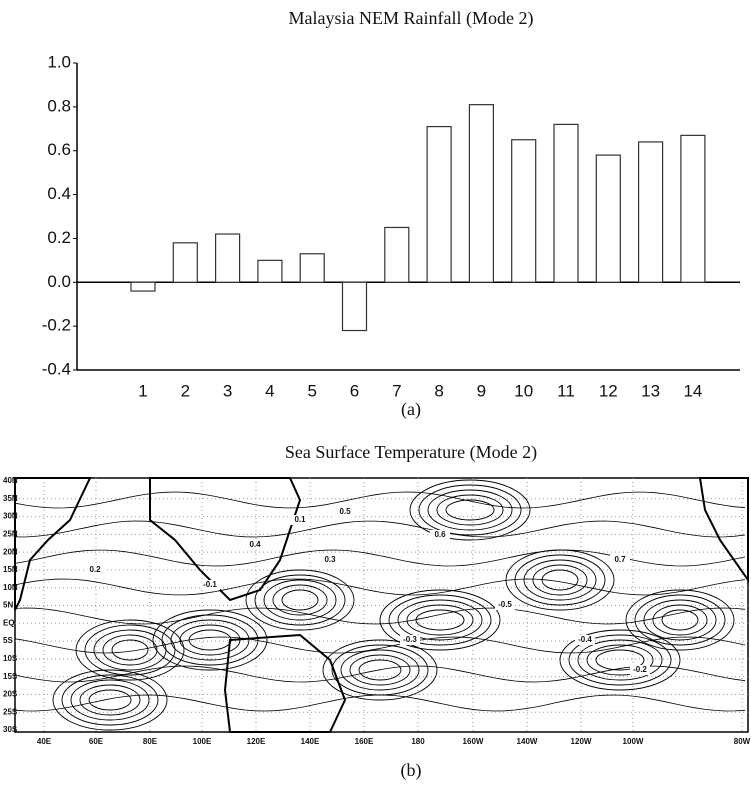 The width and height of the screenshot is (751, 791). I want to click on x-tick-label: 14, so click(692, 390).